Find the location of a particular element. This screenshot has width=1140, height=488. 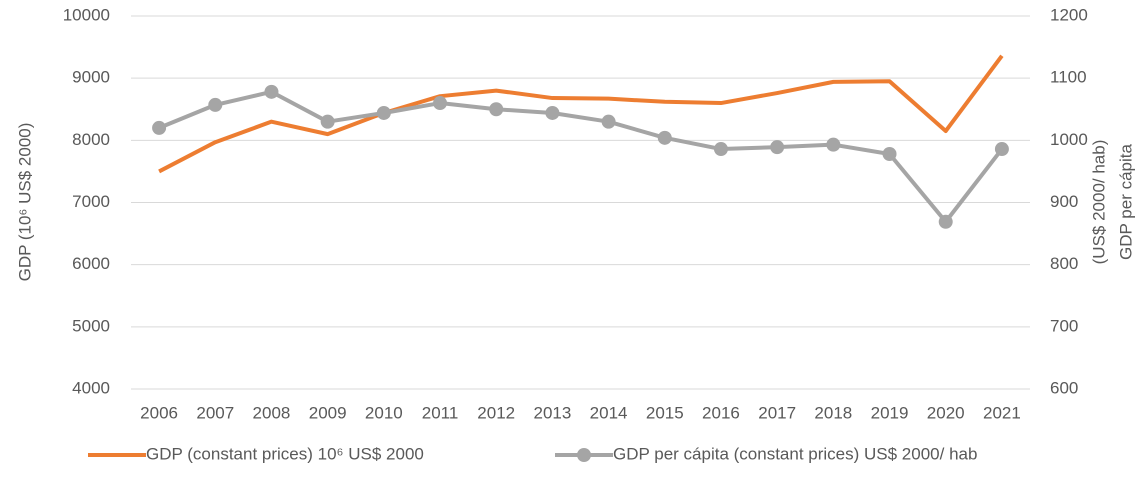

y2-tick-label: 800 is located at coordinates (1064, 263).